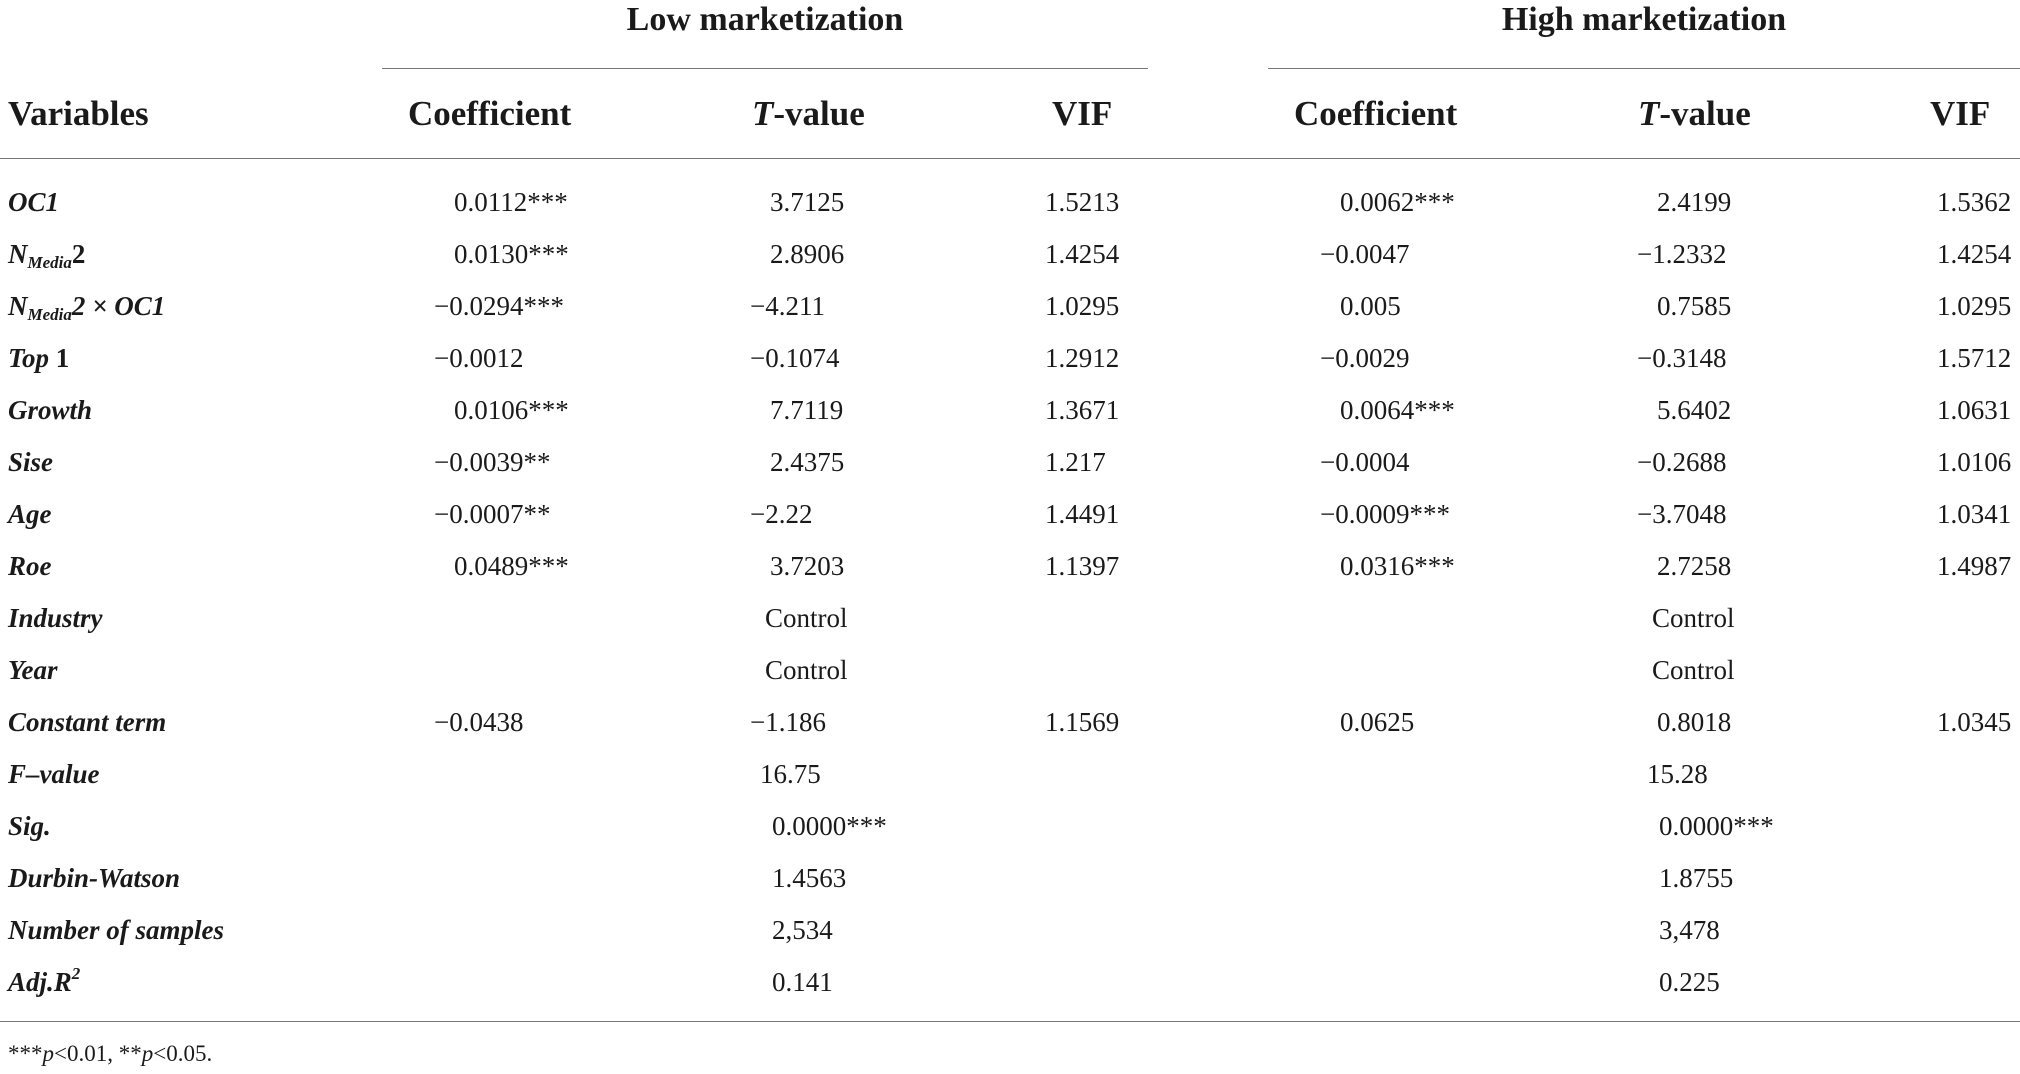 The image size is (2020, 1074). What do you see at coordinates (1397, 410) in the screenshot?
I see `high-coefficient: 0.0064***` at bounding box center [1397, 410].